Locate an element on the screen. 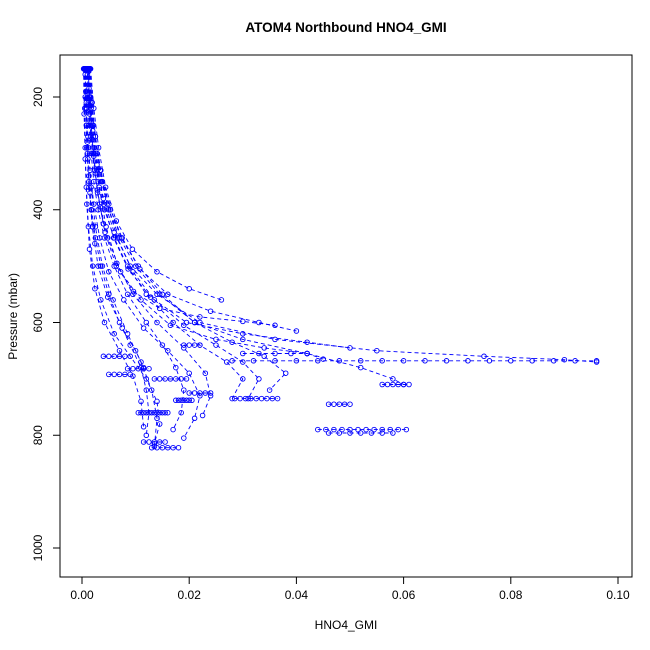 This screenshot has width=650, height=650. x-axis: 0.00 0.02 0.04 0.06 0.08 0.10 is located at coordinates (350, 589).